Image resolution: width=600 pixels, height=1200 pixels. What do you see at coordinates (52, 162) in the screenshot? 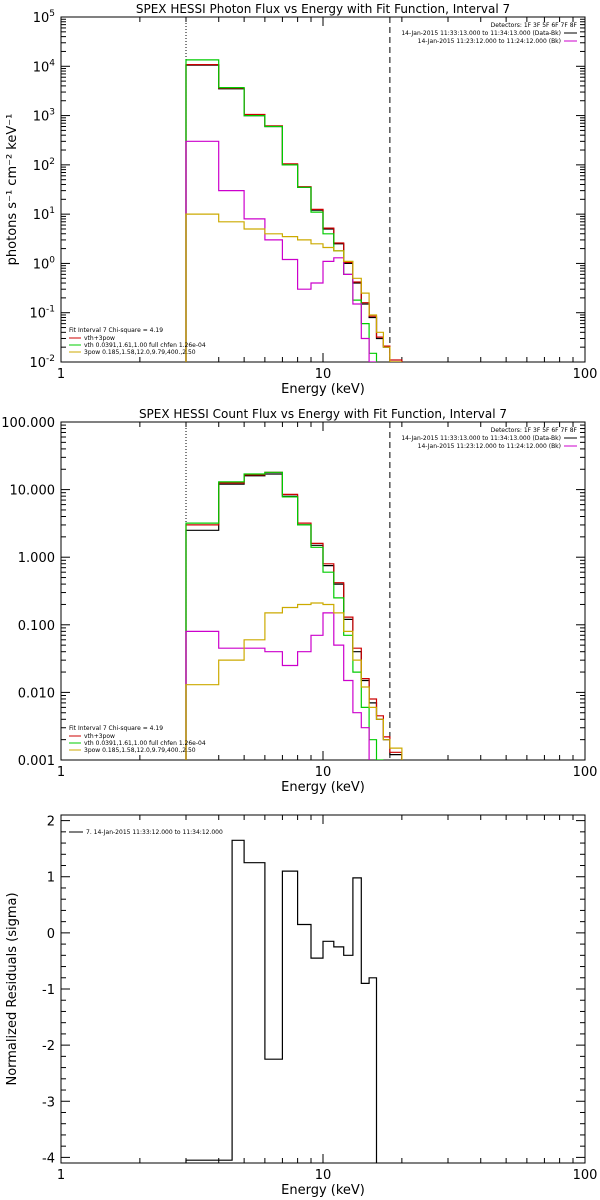
I see `y-tick-exponent: 2` at bounding box center [52, 162].